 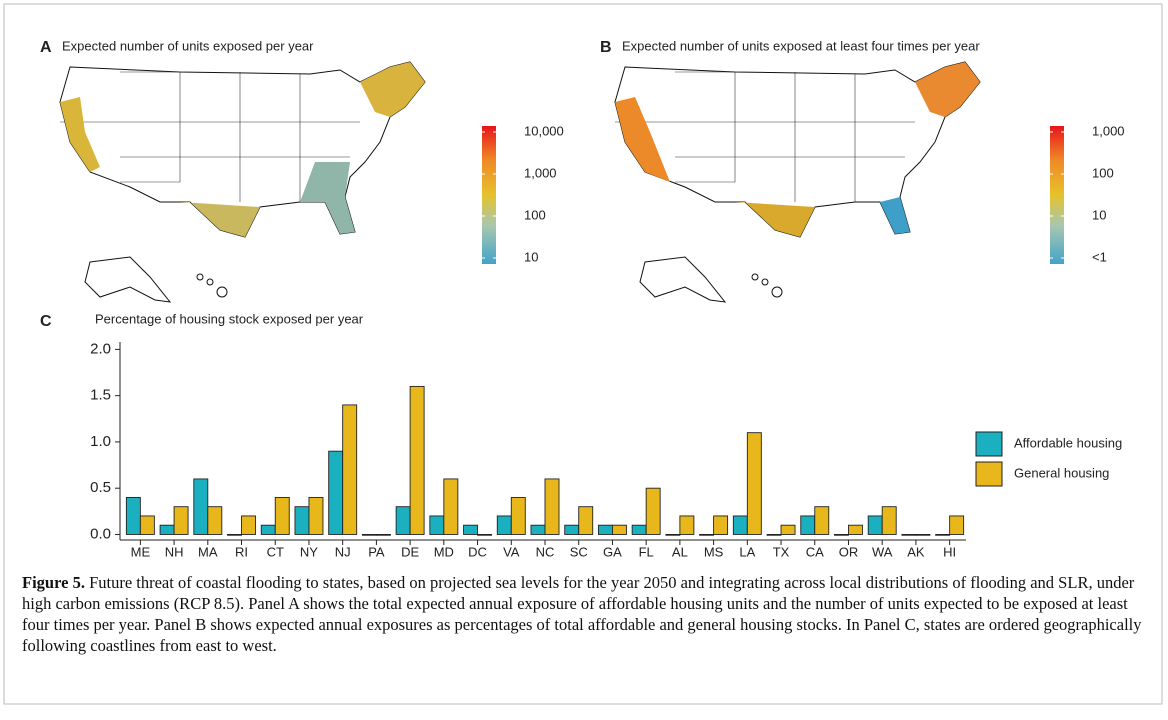 What do you see at coordinates (100, 395) in the screenshot?
I see `y-tick-label: 1.5` at bounding box center [100, 395].